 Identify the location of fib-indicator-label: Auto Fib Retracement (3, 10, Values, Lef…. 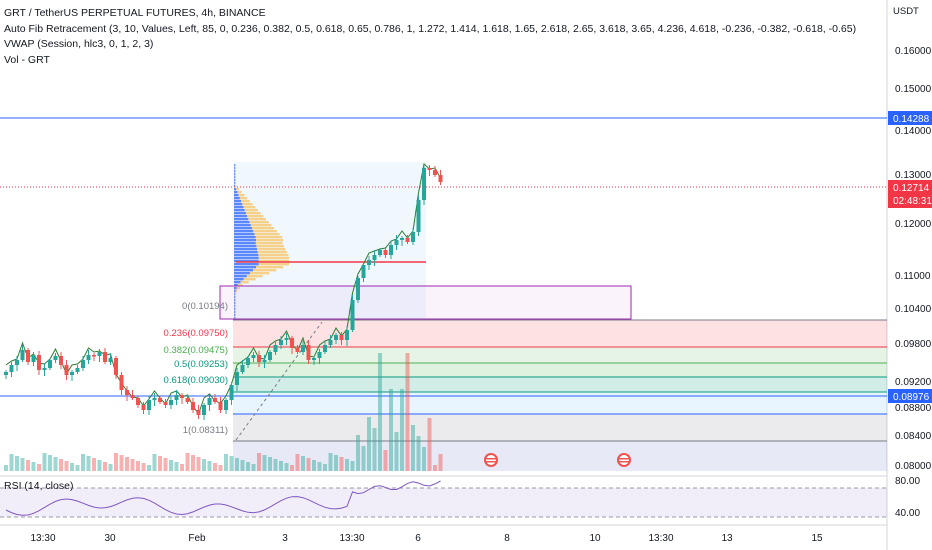
(430, 28).